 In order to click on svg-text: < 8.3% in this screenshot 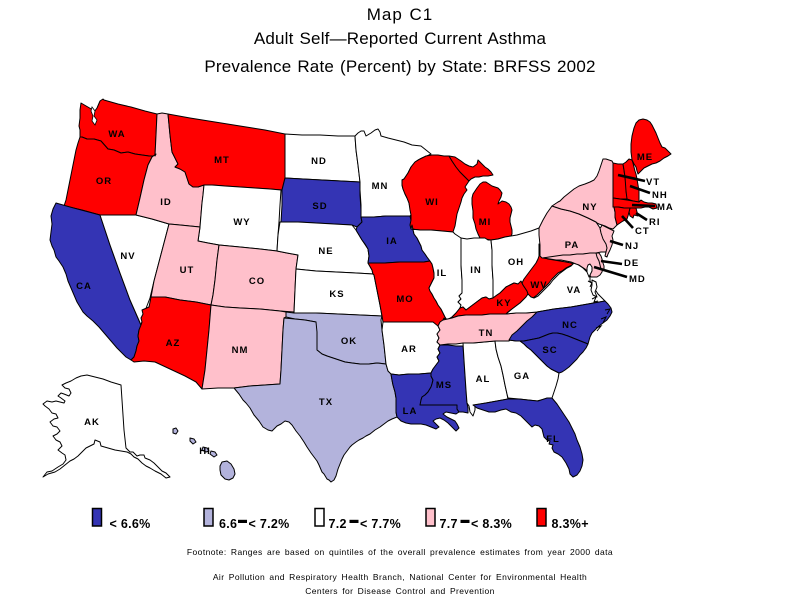, I will do `click(491, 524)`.